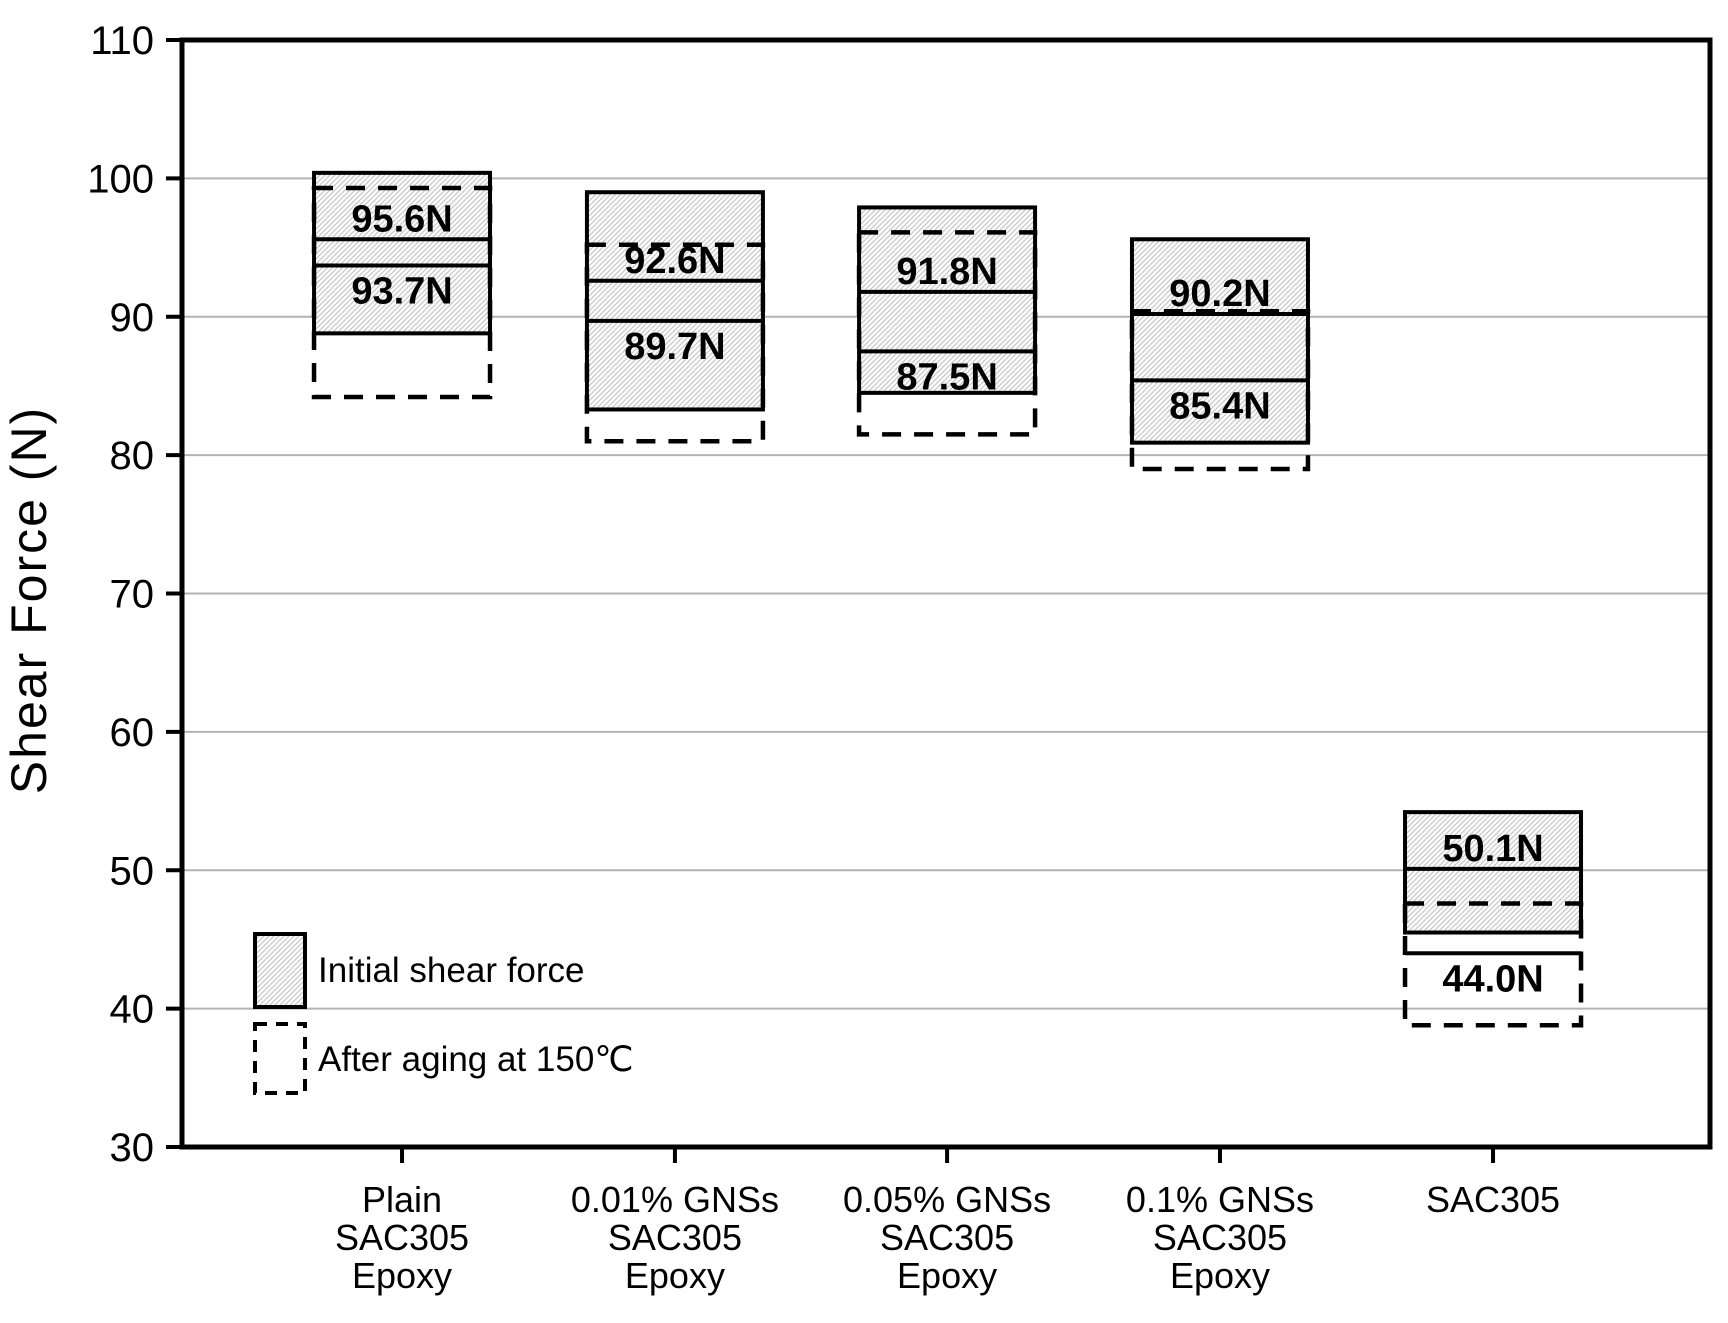  What do you see at coordinates (476, 1059) in the screenshot?
I see `legend-aged-label: After aging at 150℃` at bounding box center [476, 1059].